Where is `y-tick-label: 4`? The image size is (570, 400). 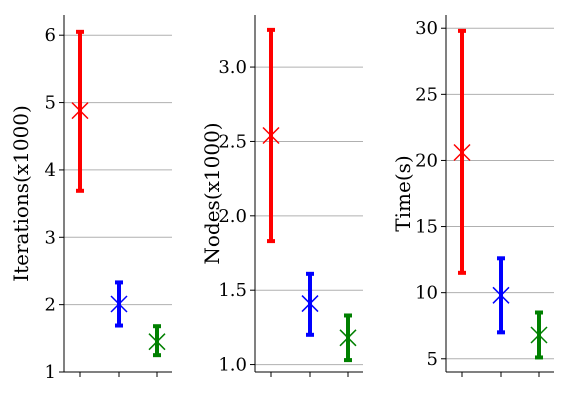 y-tick-label: 4 is located at coordinates (50, 170).